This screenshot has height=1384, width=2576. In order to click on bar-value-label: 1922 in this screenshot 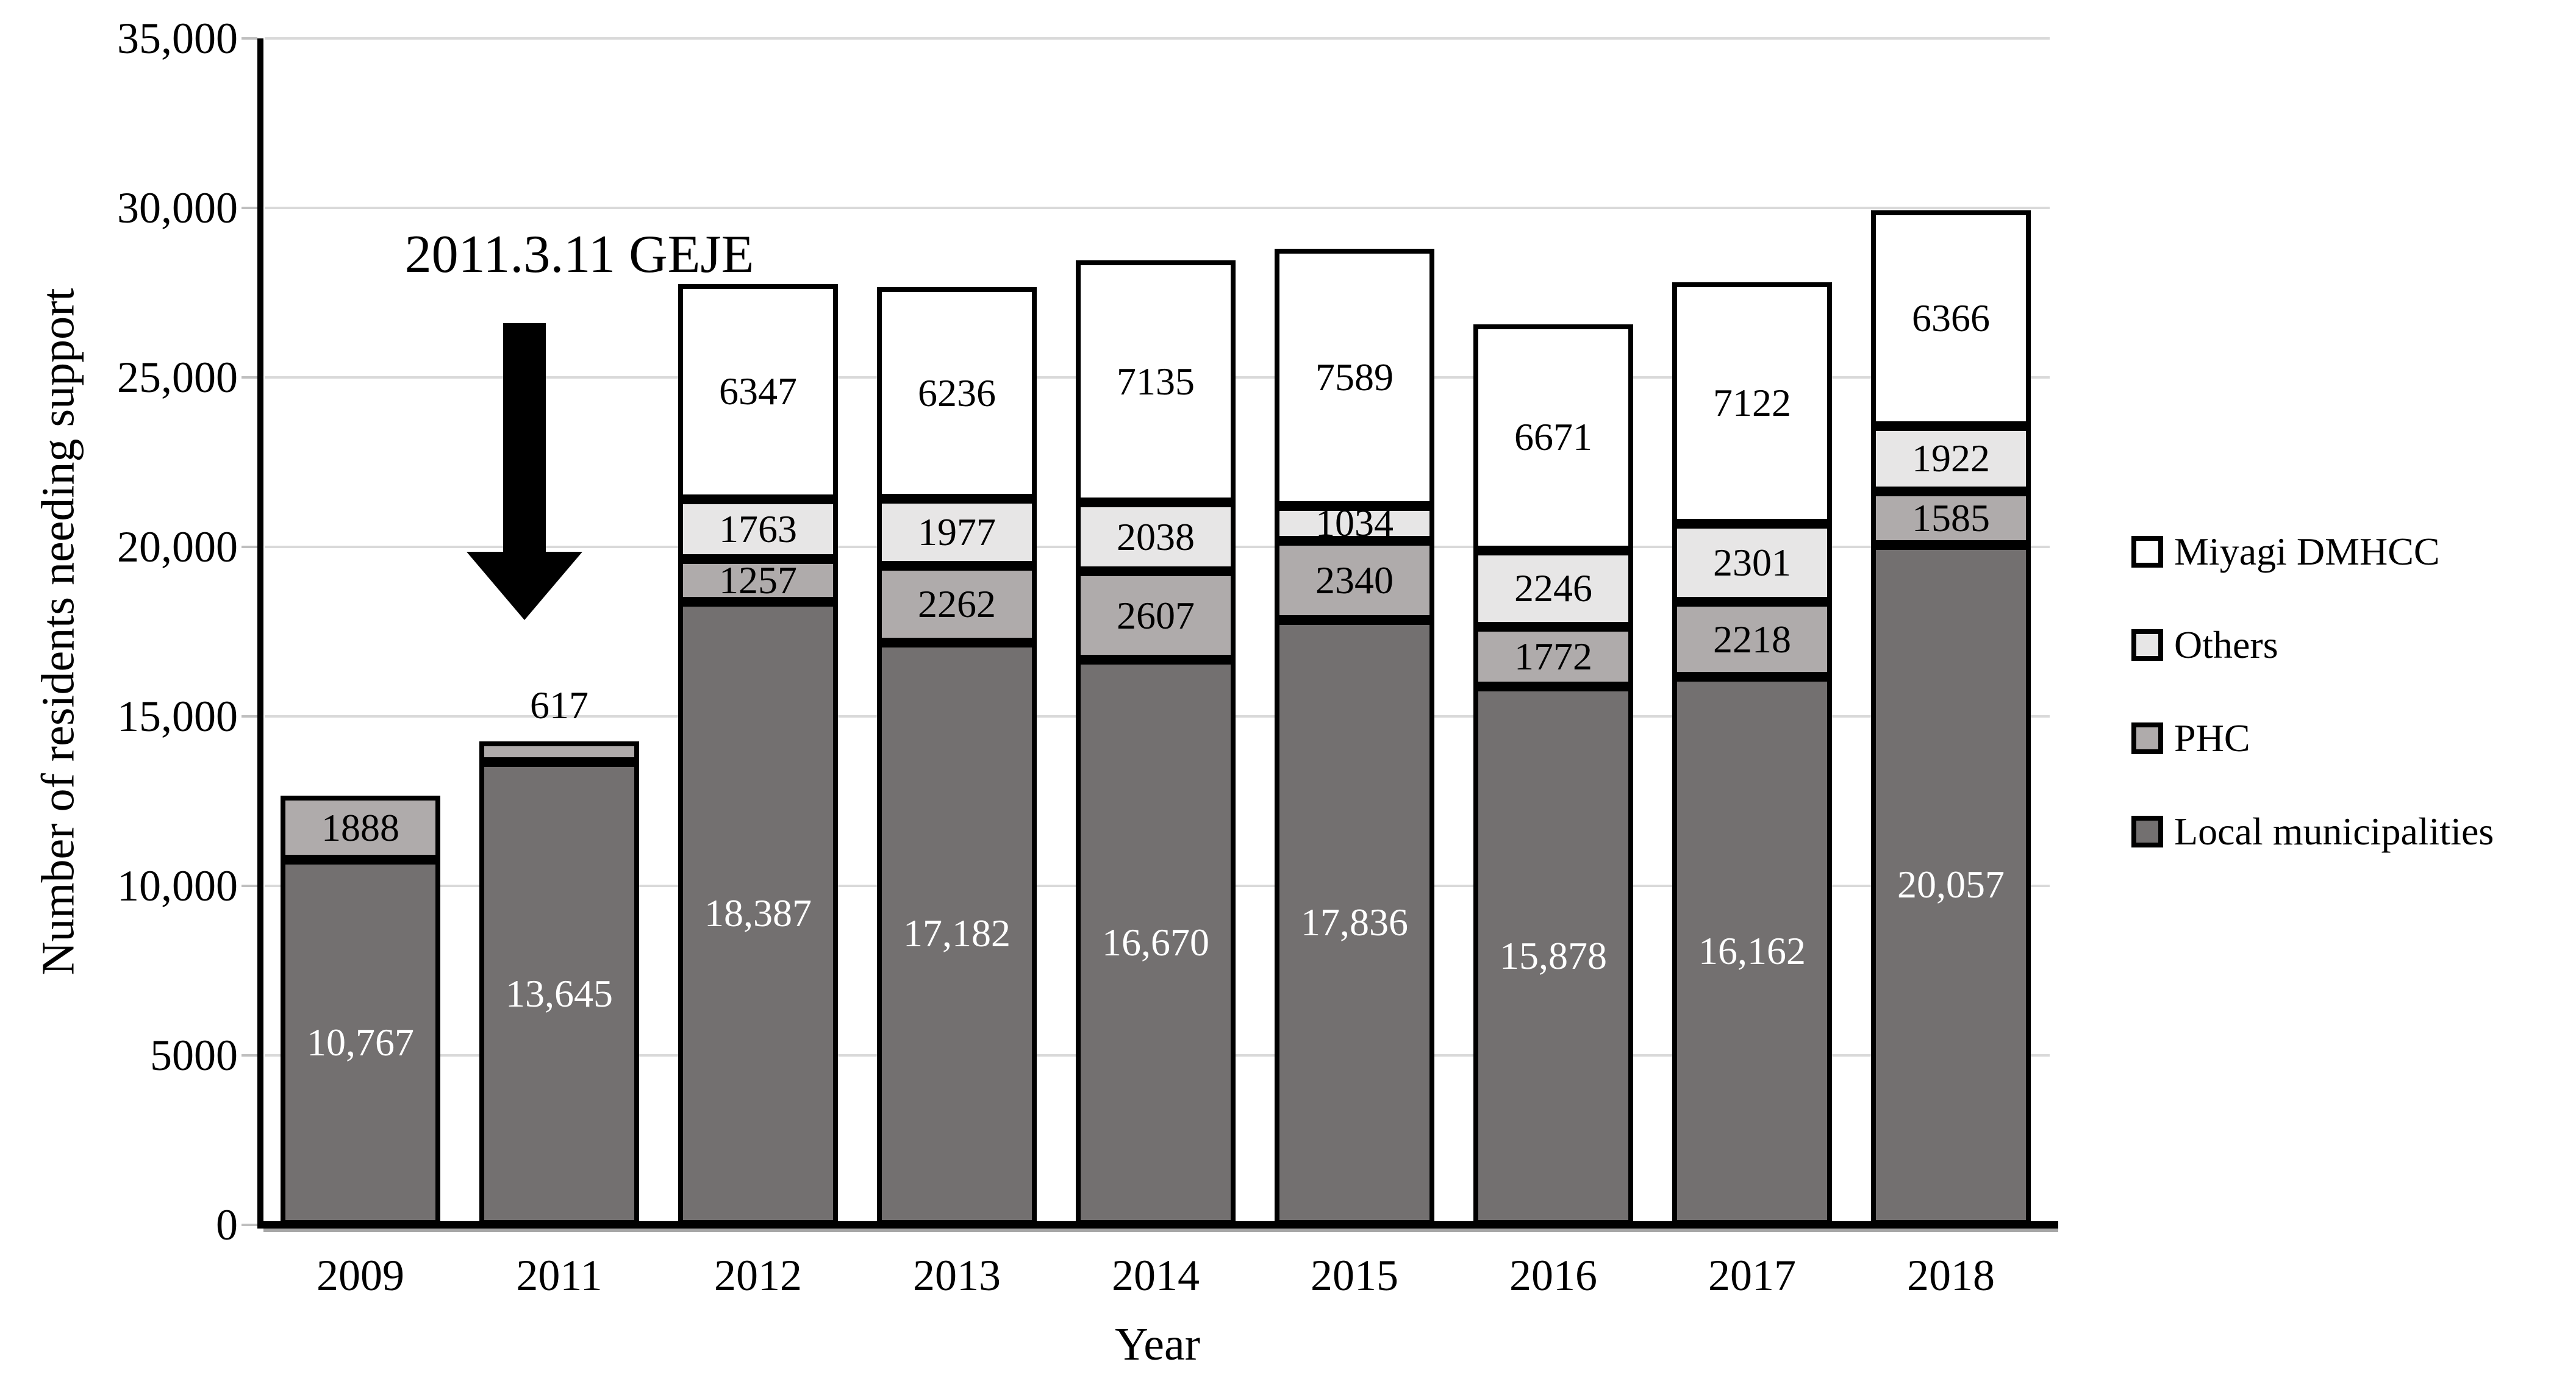, I will do `click(1951, 459)`.